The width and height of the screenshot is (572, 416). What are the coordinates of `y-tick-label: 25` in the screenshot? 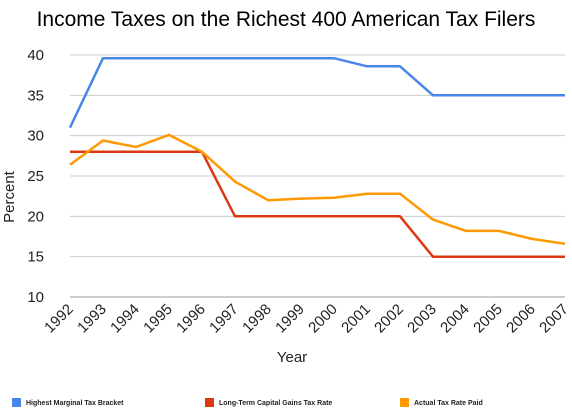 It's located at (35, 176).